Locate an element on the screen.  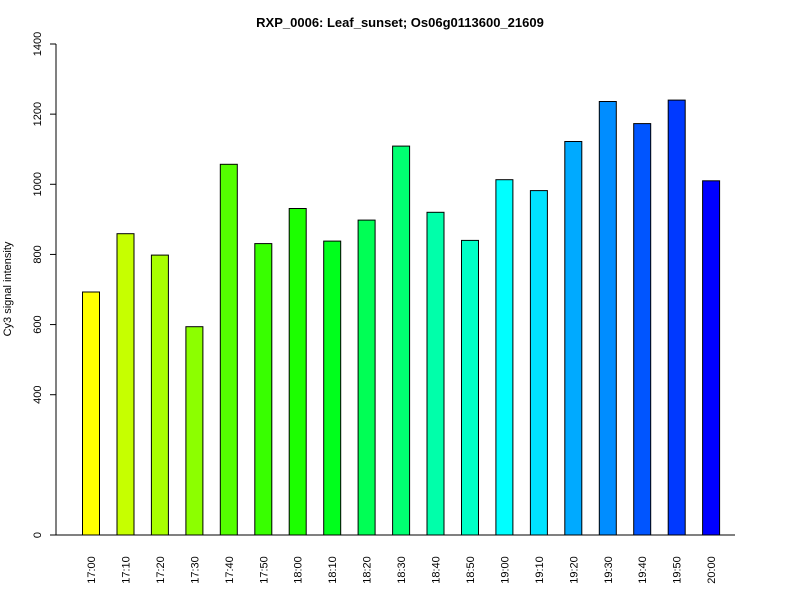
bar-1930 is located at coordinates (607, 318).